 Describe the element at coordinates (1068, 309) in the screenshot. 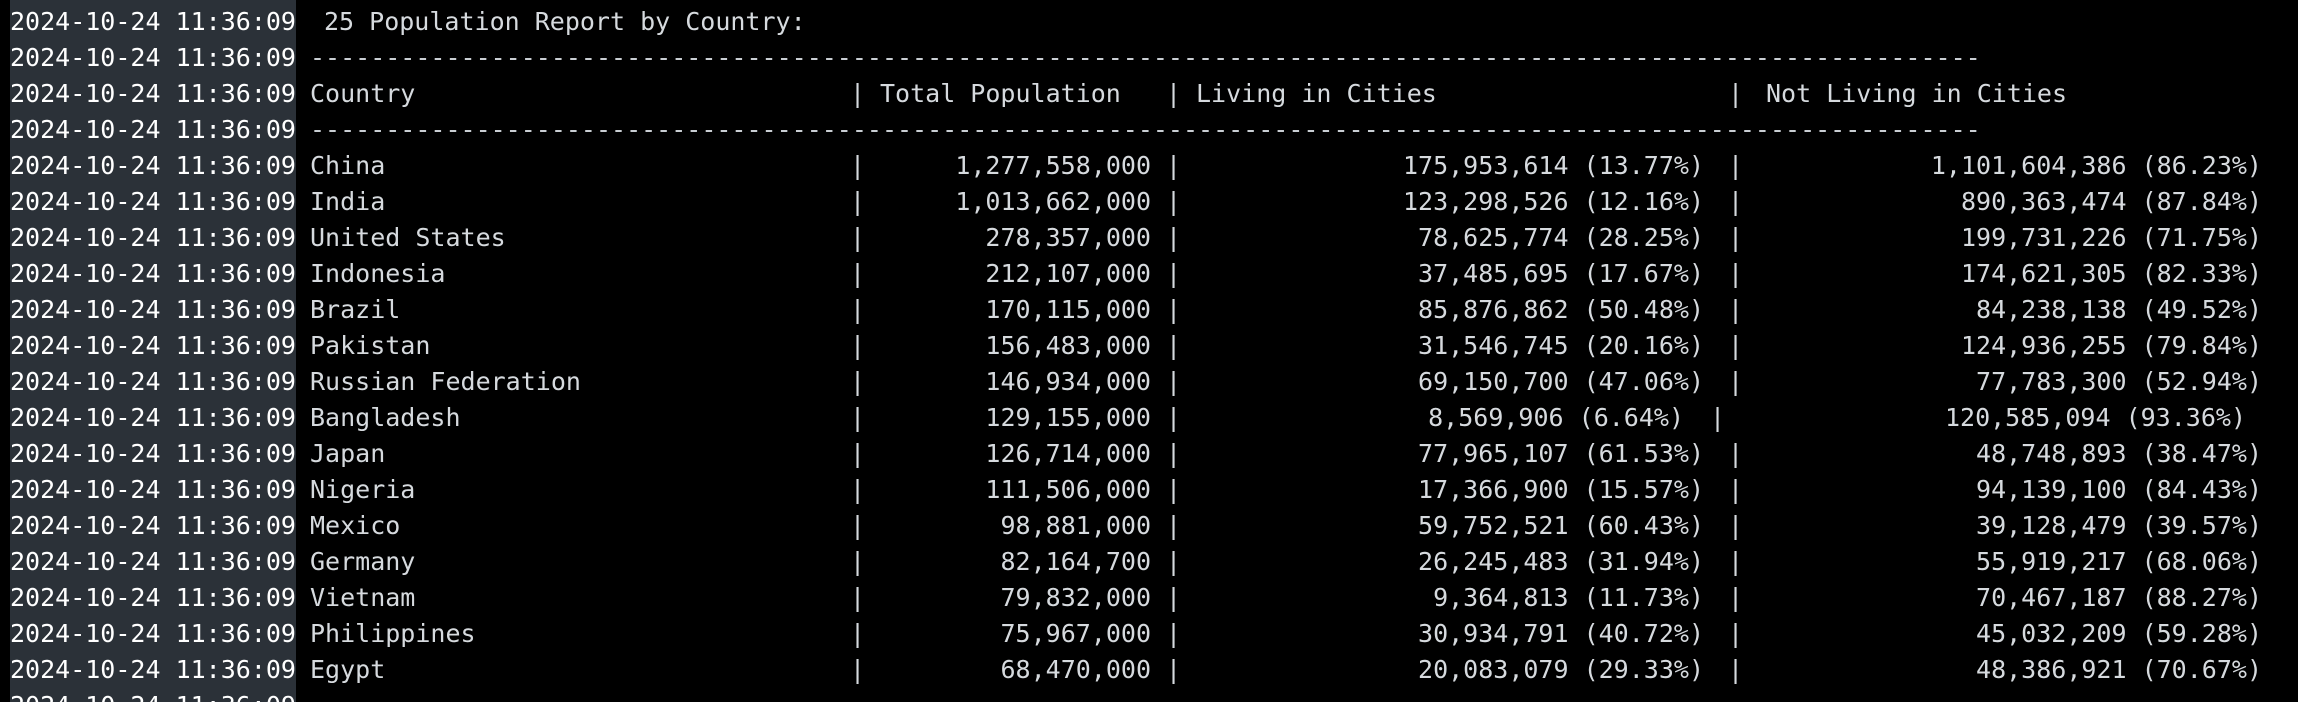

I see `cell-total-population: 170,115,000` at that location.